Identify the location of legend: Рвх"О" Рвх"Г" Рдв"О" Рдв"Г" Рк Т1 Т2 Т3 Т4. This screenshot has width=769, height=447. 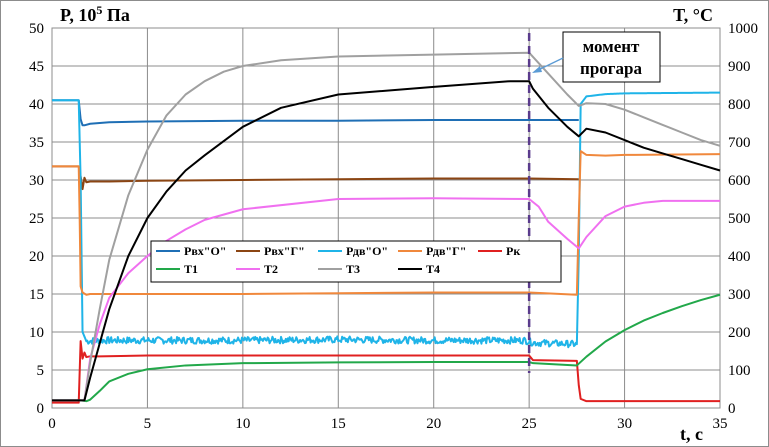
(356, 261).